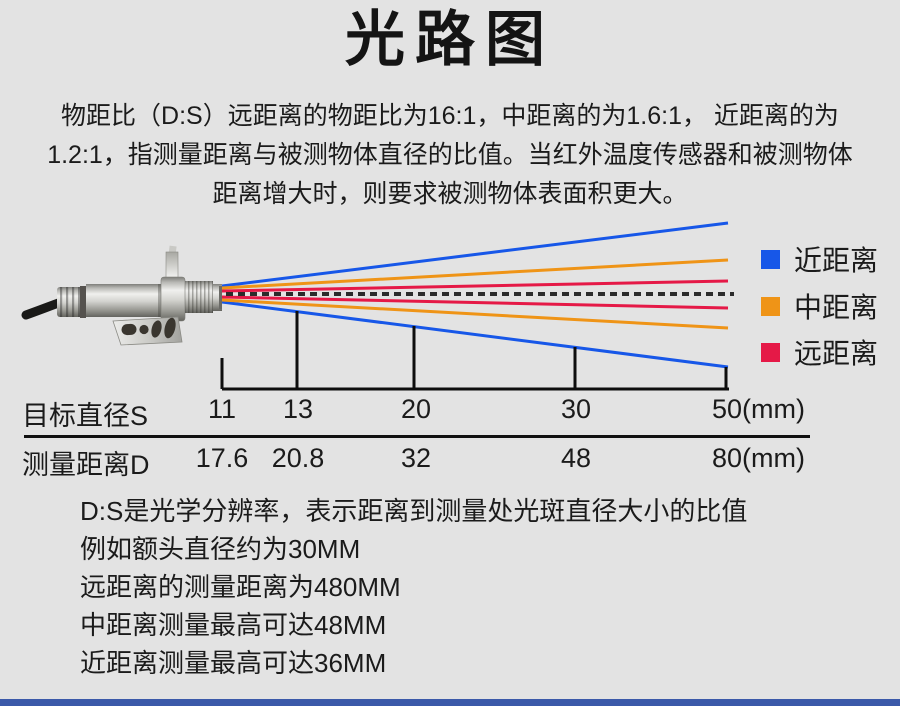 The height and width of the screenshot is (706, 900). What do you see at coordinates (450, 194) in the screenshot?
I see `intro-line-3: 距离增大时，则要求被测物体表面积更大。` at bounding box center [450, 194].